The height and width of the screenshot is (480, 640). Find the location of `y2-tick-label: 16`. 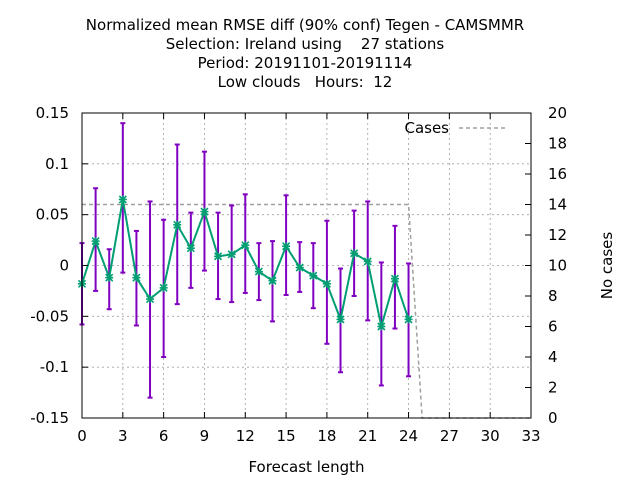

y2-tick-label: 16 is located at coordinates (557, 174).